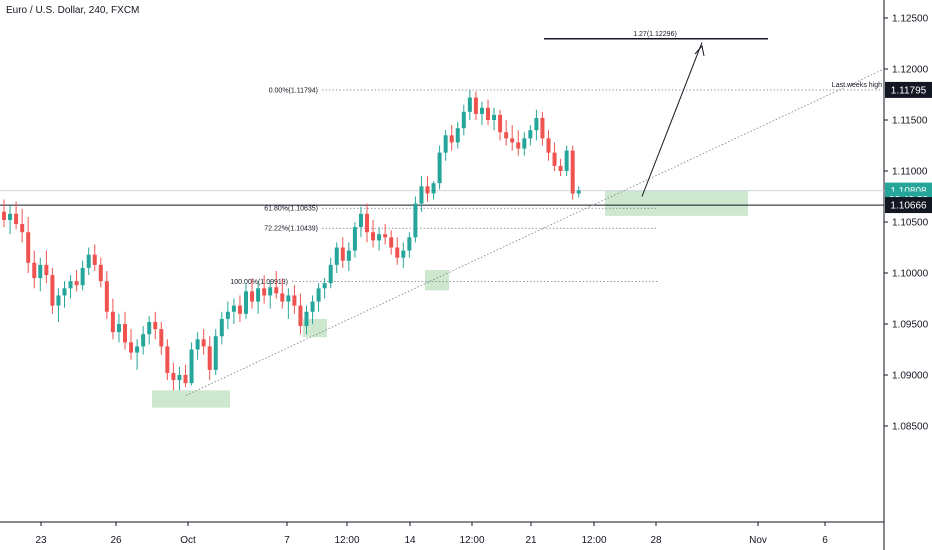  What do you see at coordinates (437, 280) in the screenshot?
I see `demand-zone` at bounding box center [437, 280].